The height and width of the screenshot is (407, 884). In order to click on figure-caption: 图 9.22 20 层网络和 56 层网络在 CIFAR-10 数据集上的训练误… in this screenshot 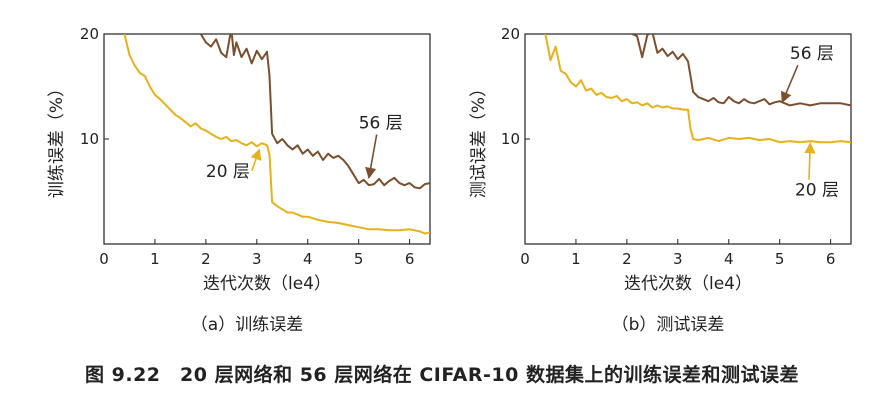, I will do `click(442, 375)`.